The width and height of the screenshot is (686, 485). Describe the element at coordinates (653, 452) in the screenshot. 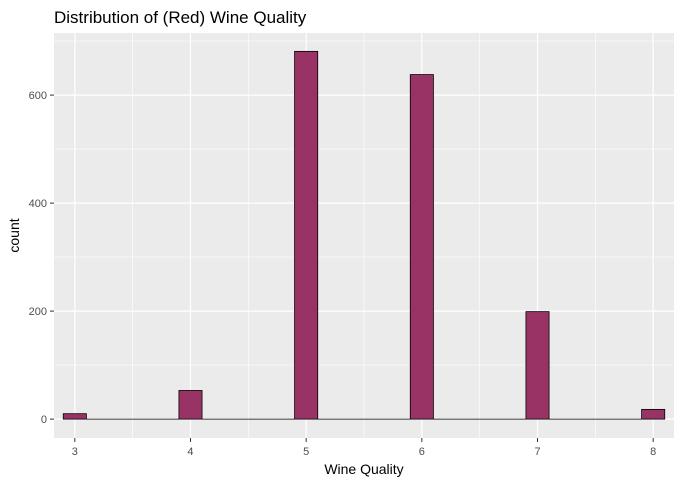

I see `x-tick-label: 8` at that location.